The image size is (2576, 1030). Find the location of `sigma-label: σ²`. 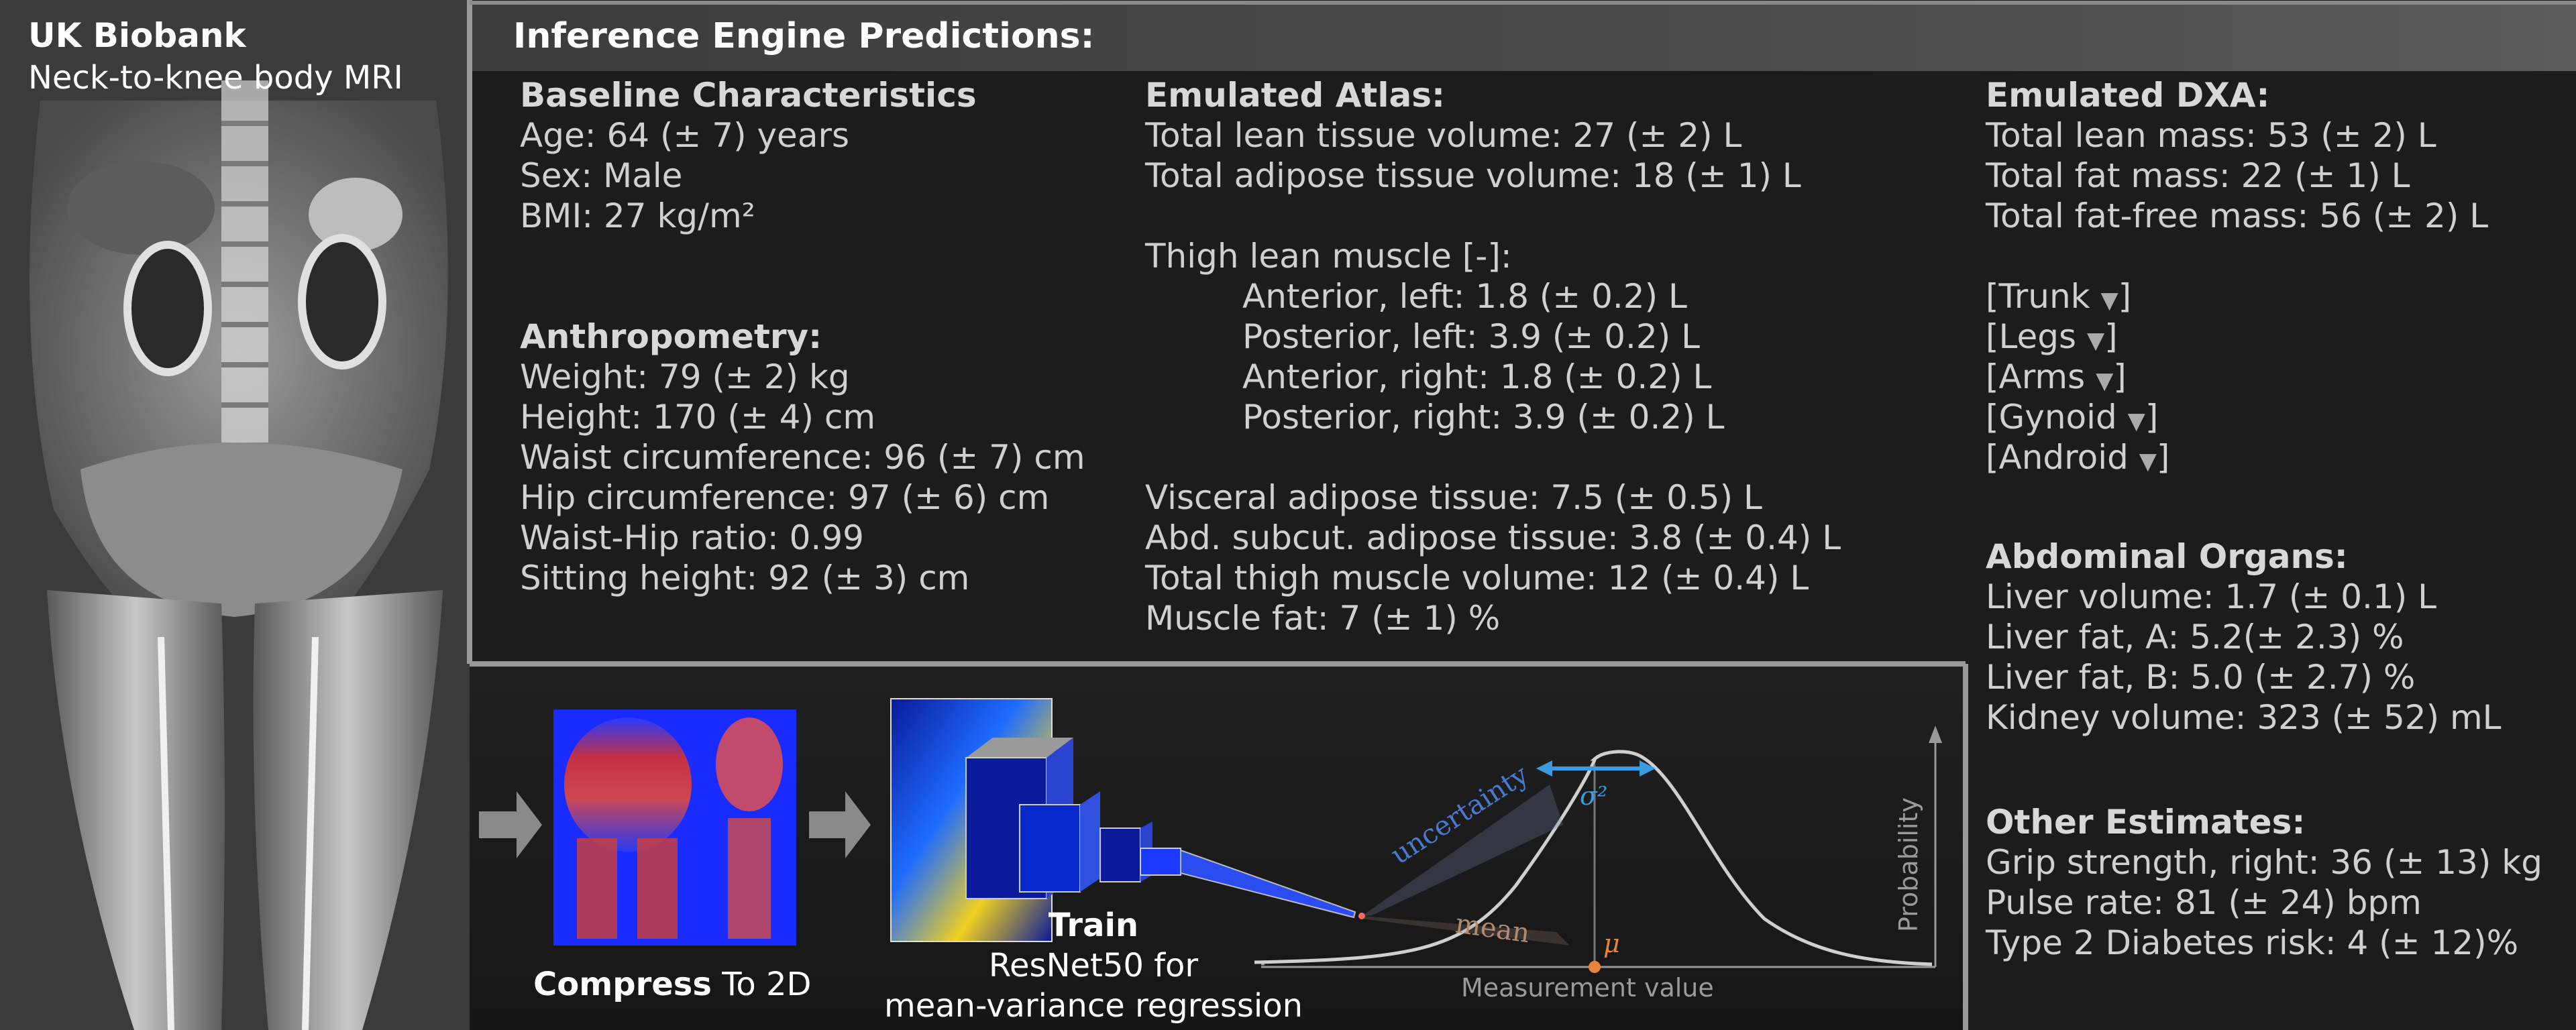

sigma-label: σ² is located at coordinates (1593, 796).